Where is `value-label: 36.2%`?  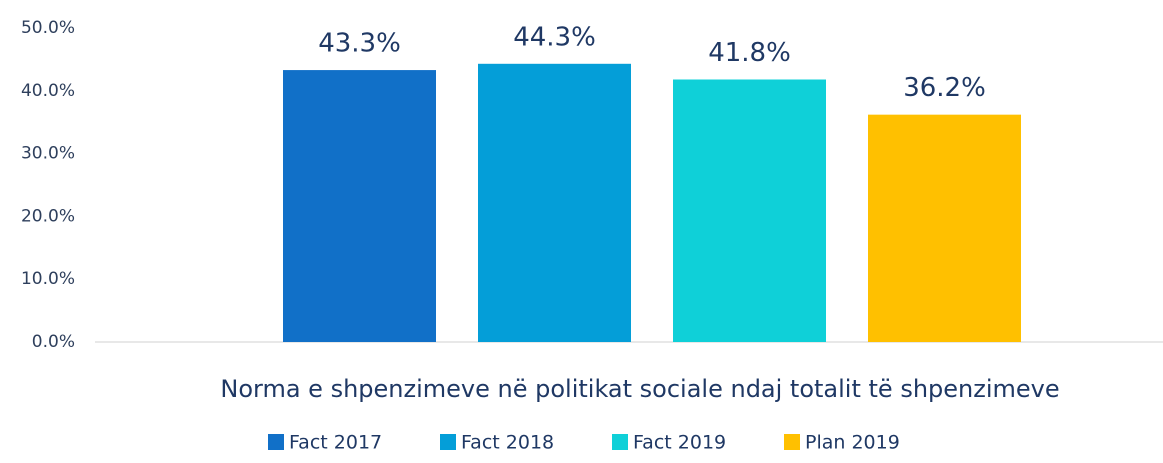
value-label: 36.2% is located at coordinates (944, 88).